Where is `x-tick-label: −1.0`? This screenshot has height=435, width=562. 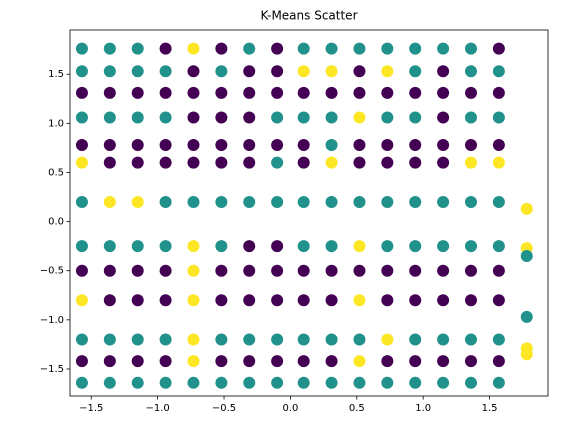 x-tick-label: −1.0 is located at coordinates (157, 408).